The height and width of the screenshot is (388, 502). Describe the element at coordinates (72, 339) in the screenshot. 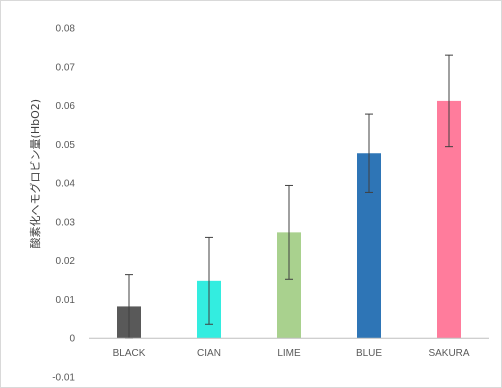

I see `y-tick-label: 0` at that location.